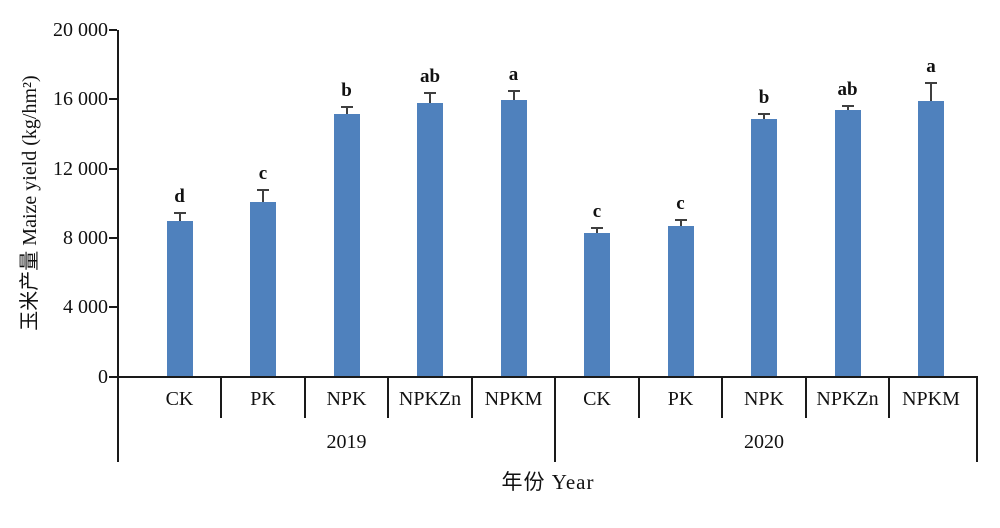 This screenshot has height=528, width=1000. I want to click on y-axis-line, so click(118, 203).